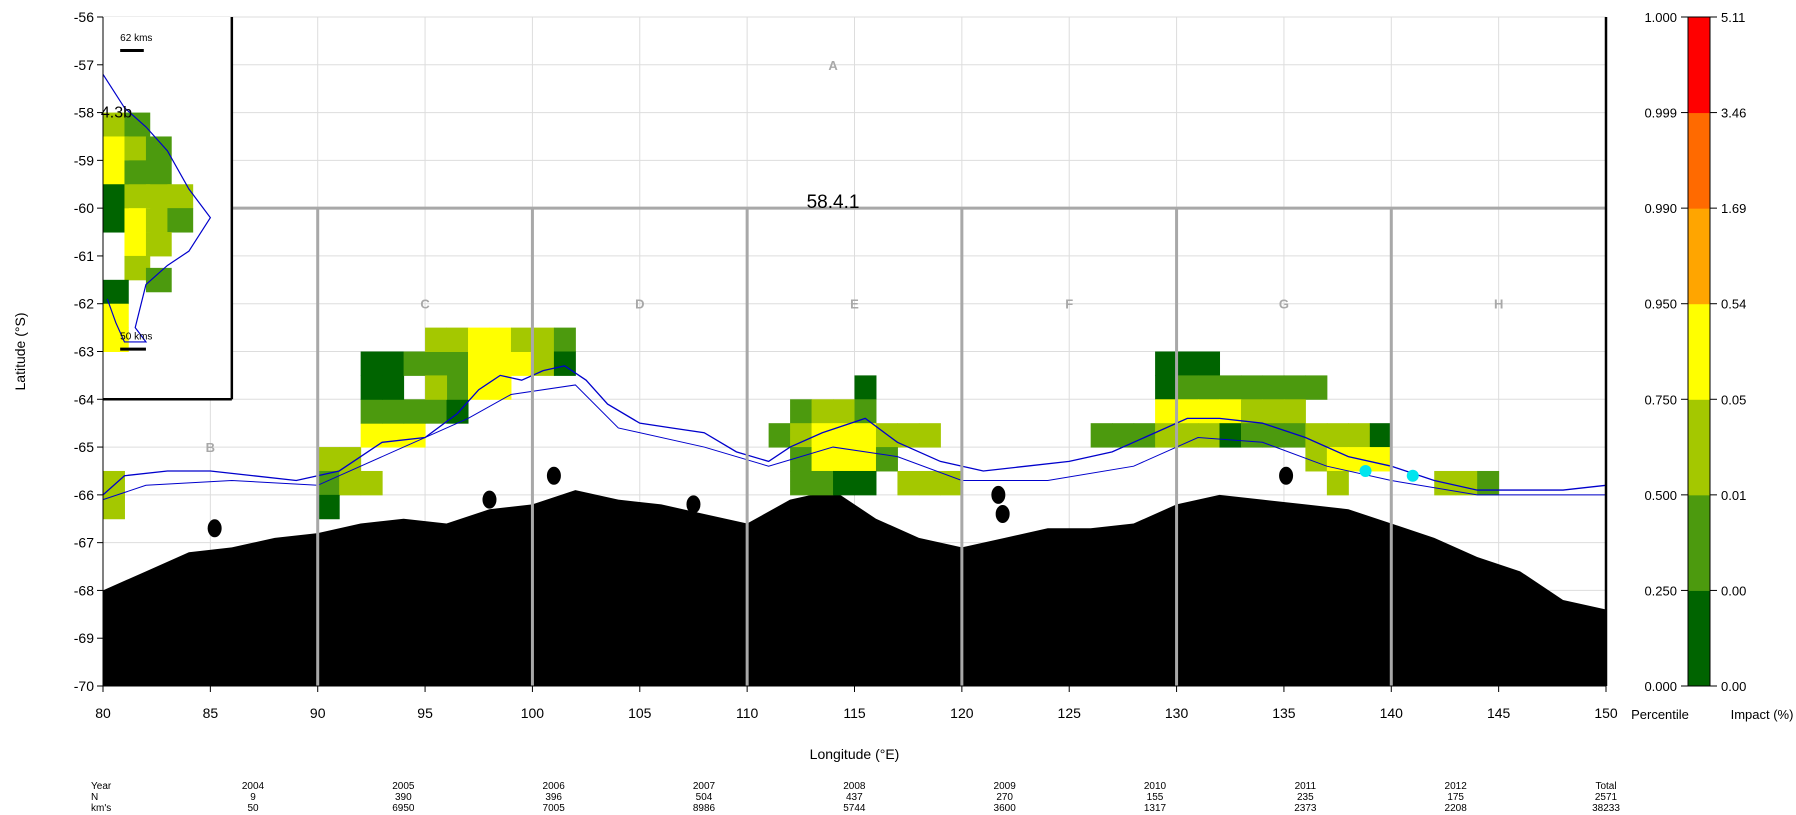 The height and width of the screenshot is (815, 1796). I want to click on y-tick-label: -62, so click(84, 304).